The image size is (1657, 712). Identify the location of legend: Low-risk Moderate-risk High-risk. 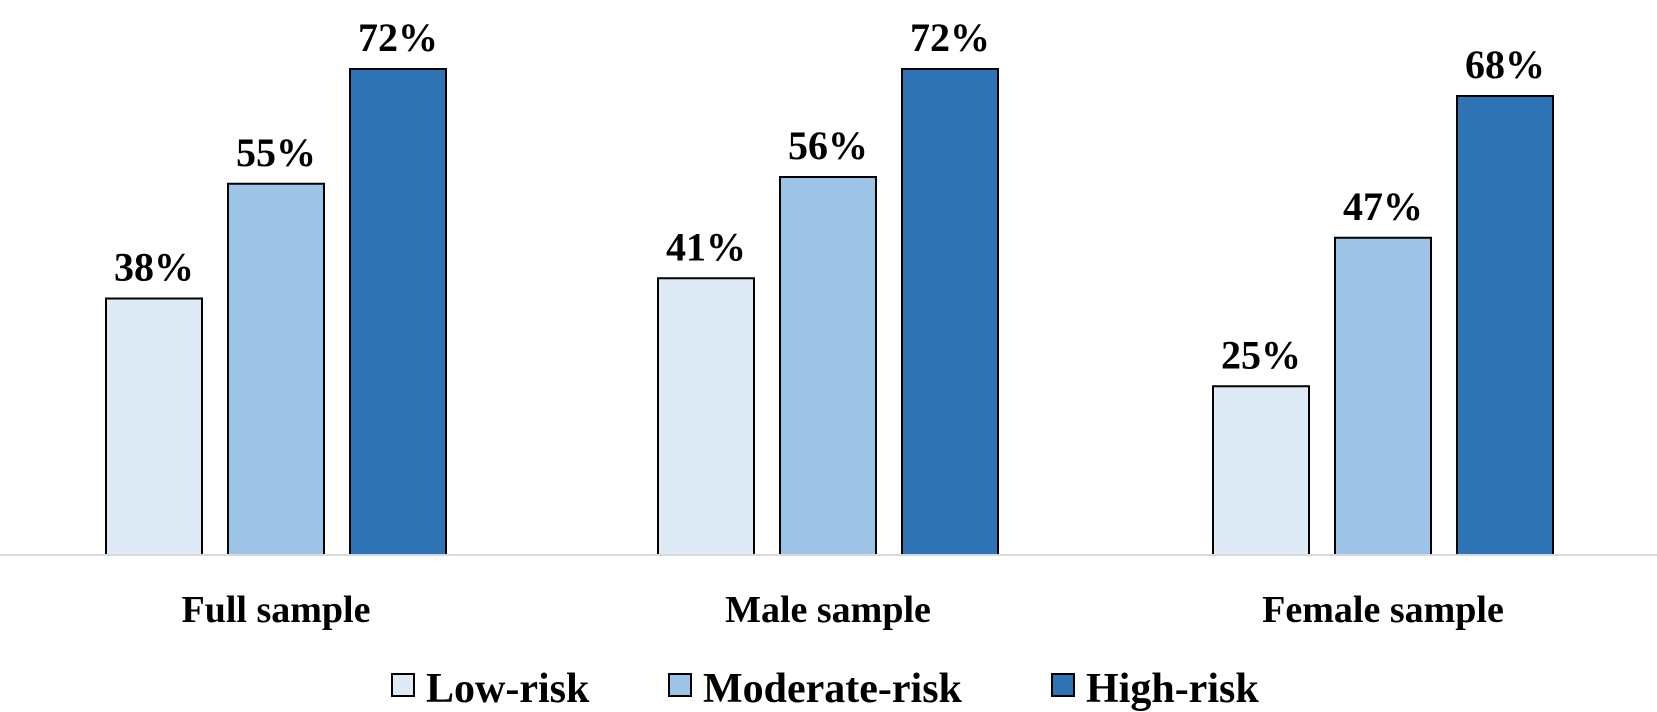
(825, 689).